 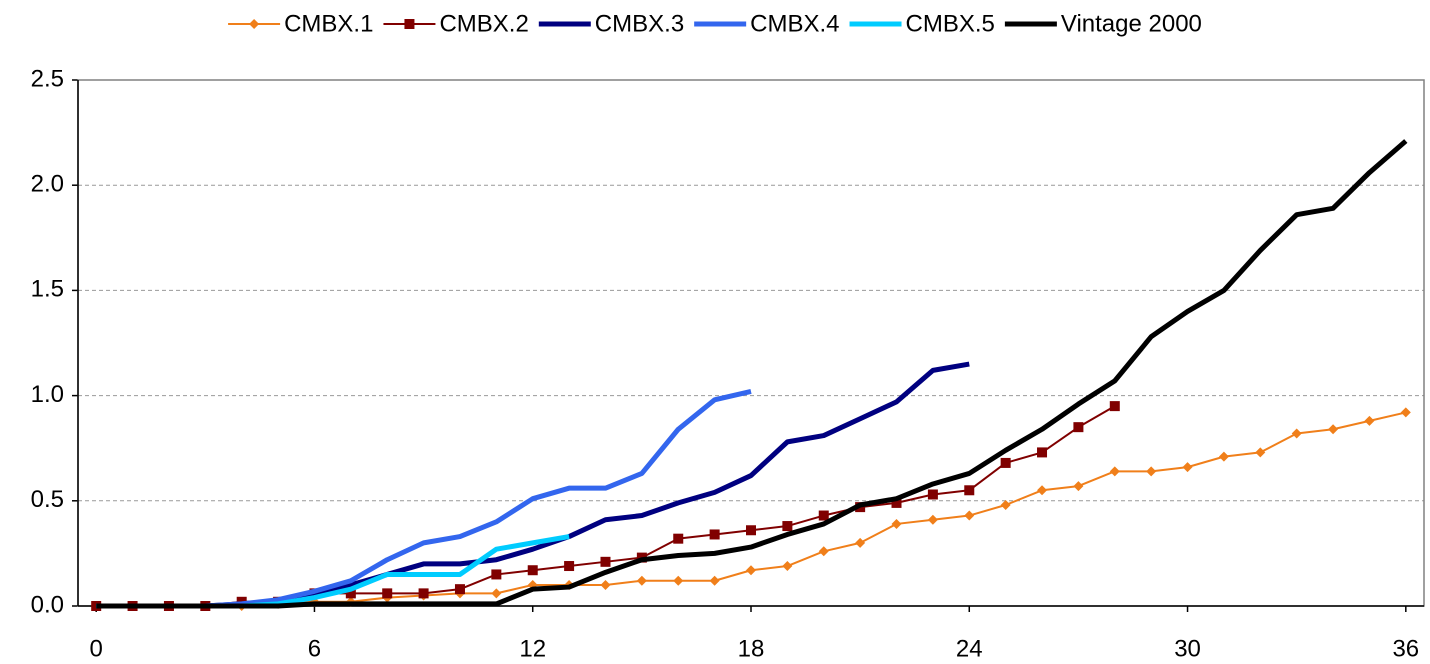 I want to click on x-tick-label: 0, so click(x=96, y=648).